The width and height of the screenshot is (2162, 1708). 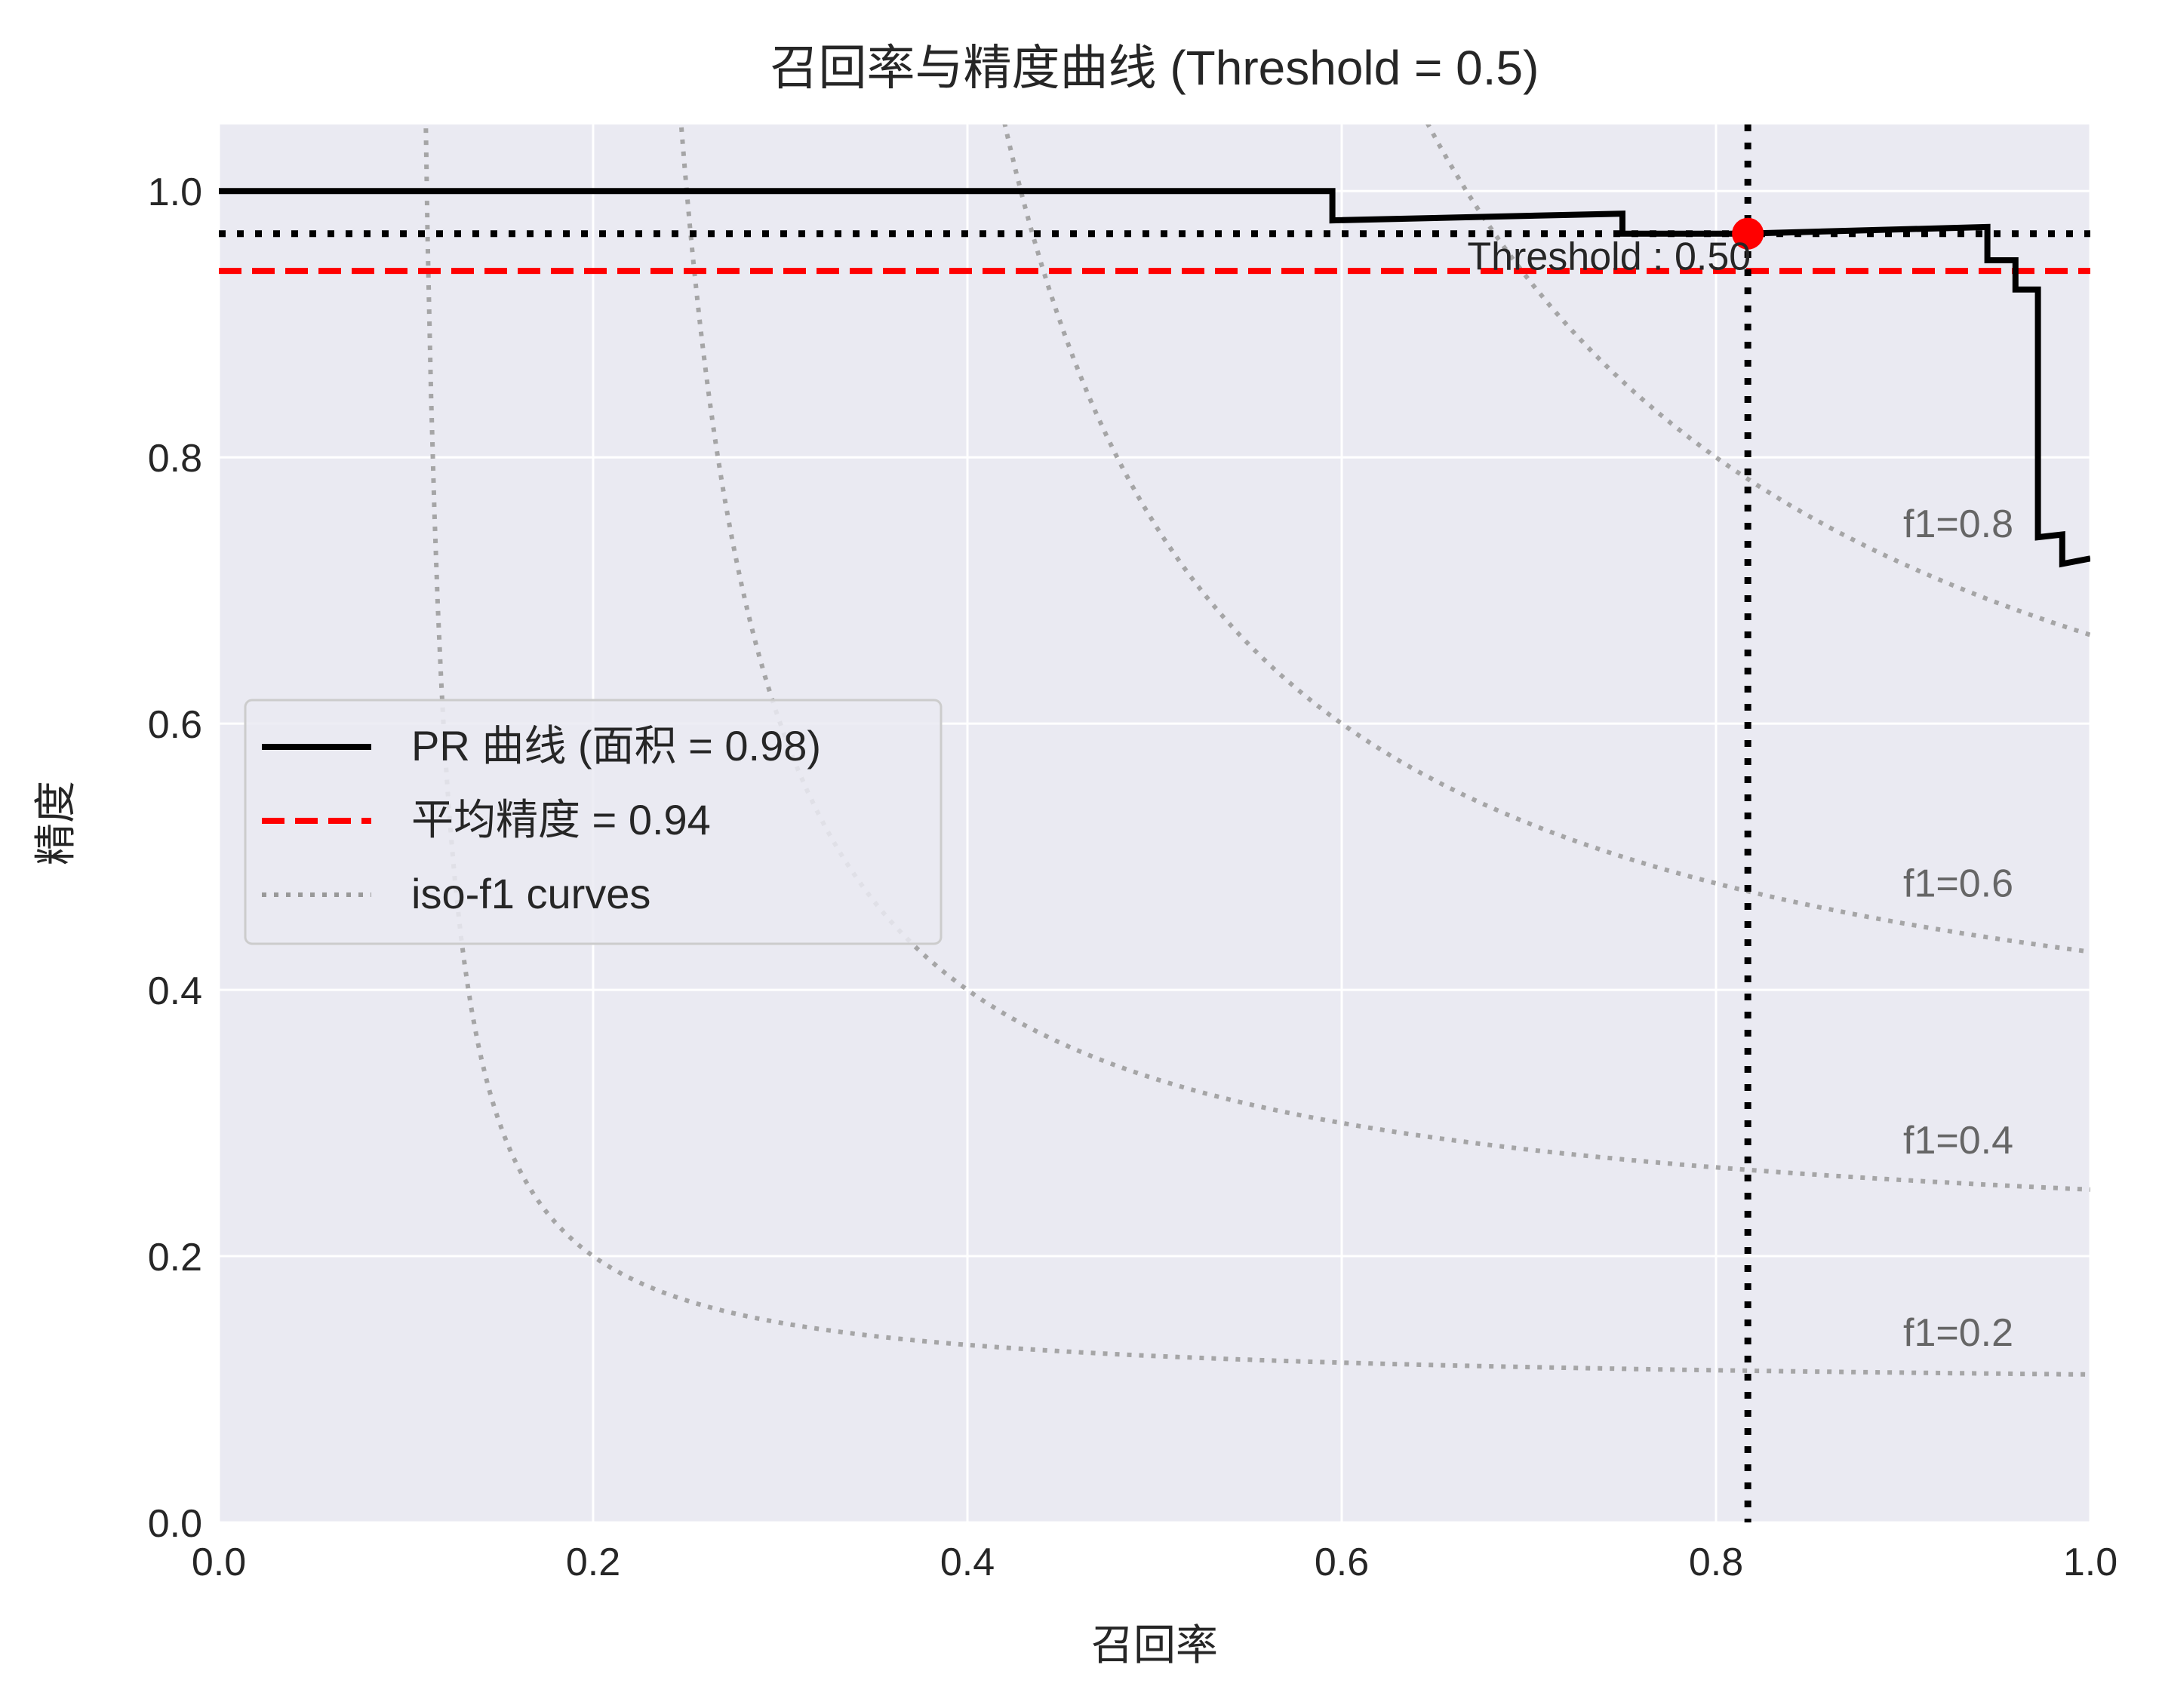 What do you see at coordinates (967, 1562) in the screenshot?
I see `x-tick-label: 0.4` at bounding box center [967, 1562].